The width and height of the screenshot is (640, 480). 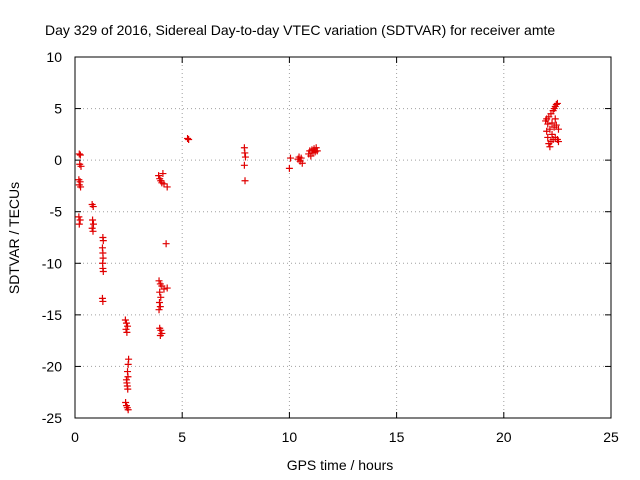 What do you see at coordinates (290, 437) in the screenshot?
I see `x-tick-label: 10` at bounding box center [290, 437].